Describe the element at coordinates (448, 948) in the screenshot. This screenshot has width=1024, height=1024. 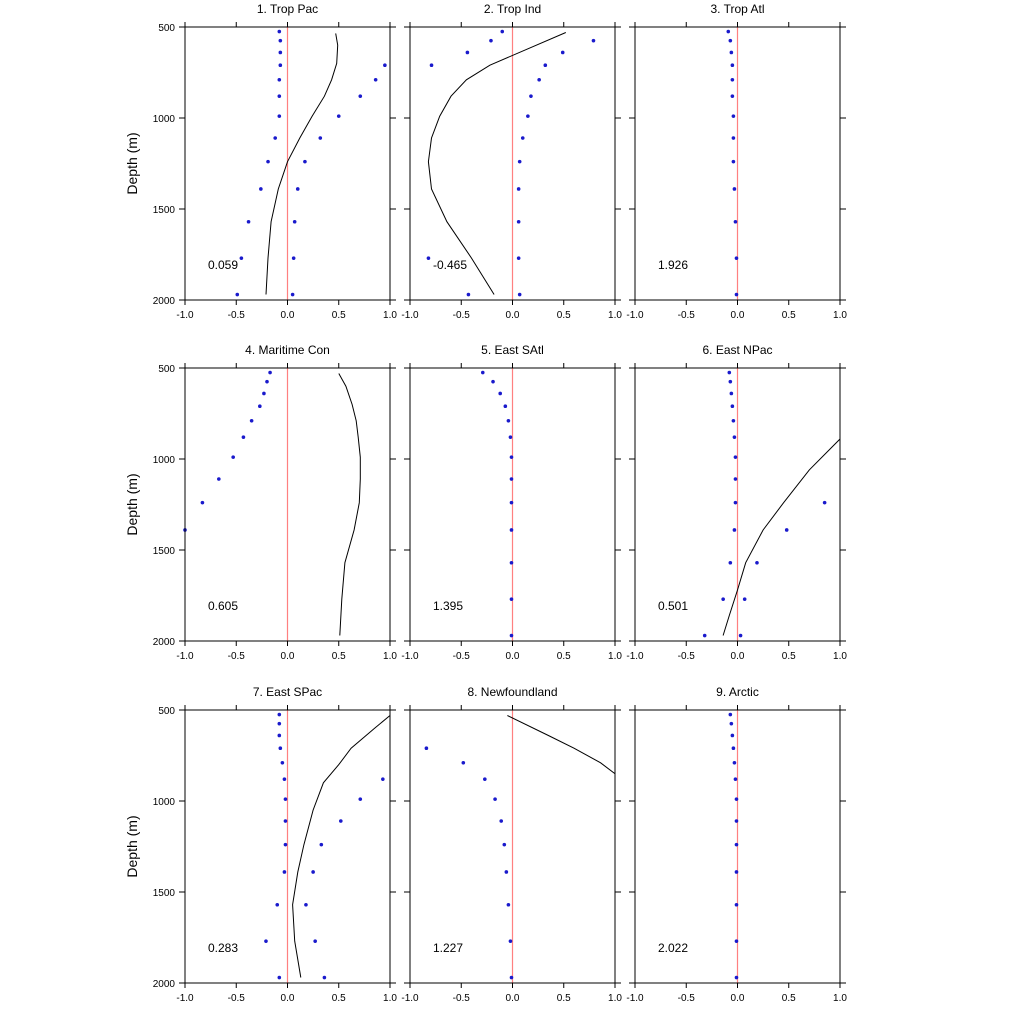
I see `panel-value: 1.227` at that location.